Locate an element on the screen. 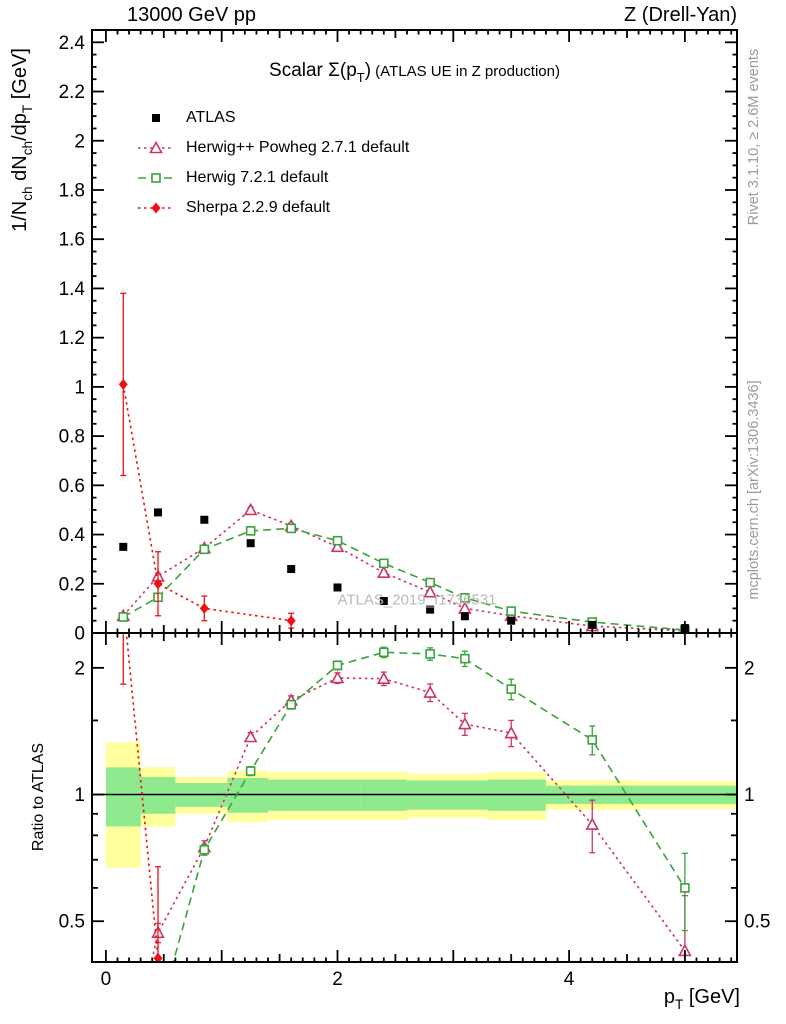 The height and width of the screenshot is (1024, 786). beam-energy-label: 13000 GeV pp is located at coordinates (191, 15).